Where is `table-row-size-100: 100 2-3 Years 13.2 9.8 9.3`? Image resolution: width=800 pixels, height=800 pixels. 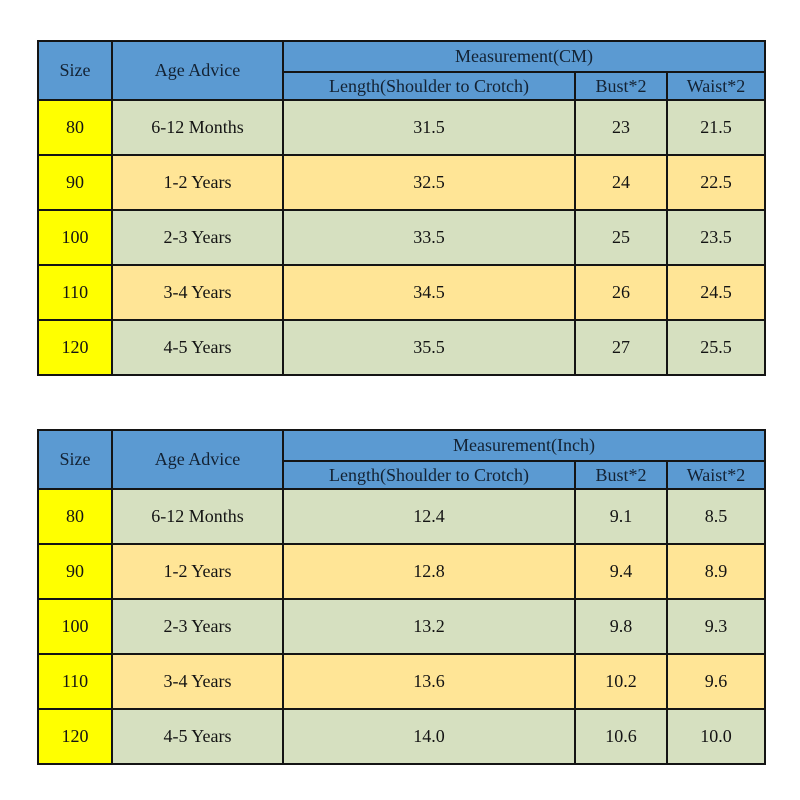
table-row-size-100: 100 2-3 Years 13.2 9.8 9.3 is located at coordinates (402, 626).